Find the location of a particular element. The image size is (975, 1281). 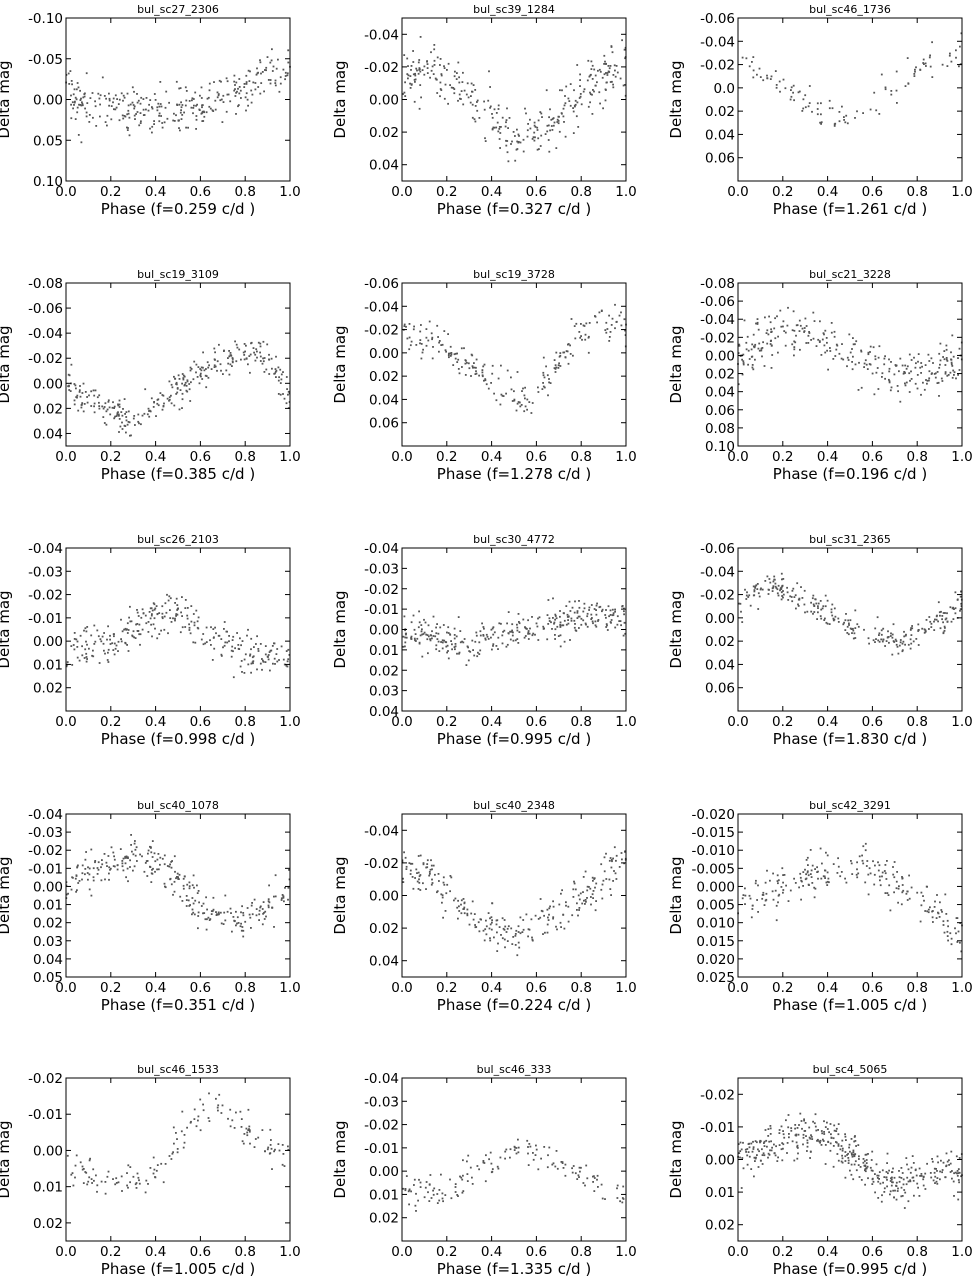

scatter-points is located at coordinates (514, 631).